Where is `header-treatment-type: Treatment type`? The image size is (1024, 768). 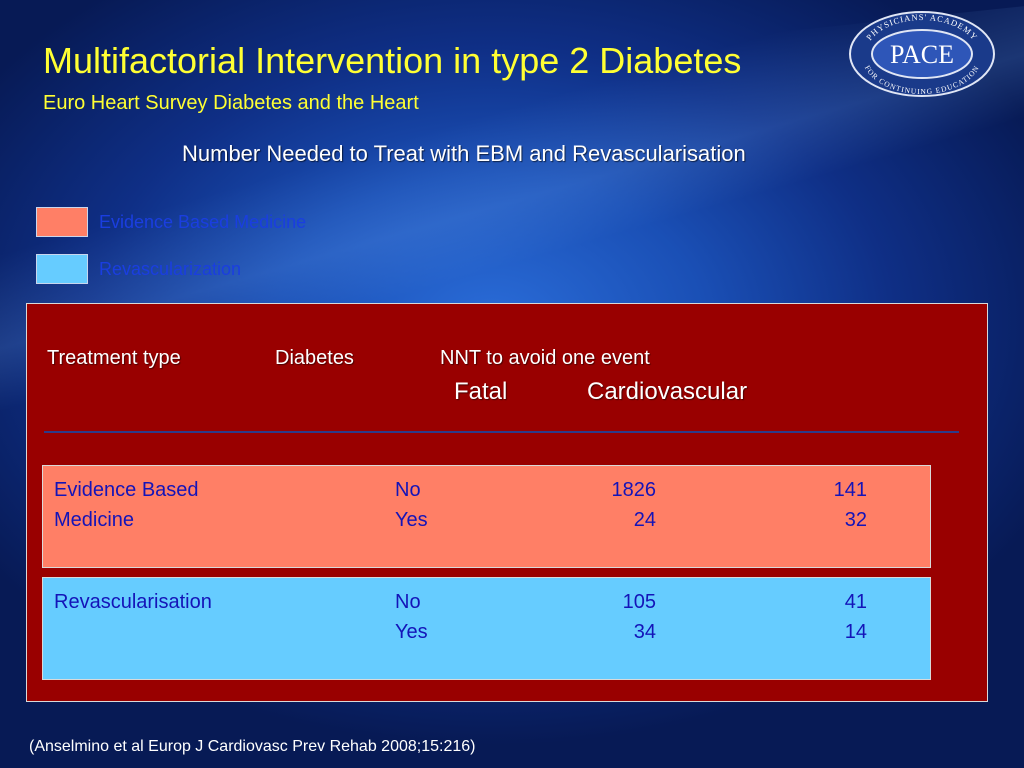
header-treatment-type: Treatment type is located at coordinates (114, 358).